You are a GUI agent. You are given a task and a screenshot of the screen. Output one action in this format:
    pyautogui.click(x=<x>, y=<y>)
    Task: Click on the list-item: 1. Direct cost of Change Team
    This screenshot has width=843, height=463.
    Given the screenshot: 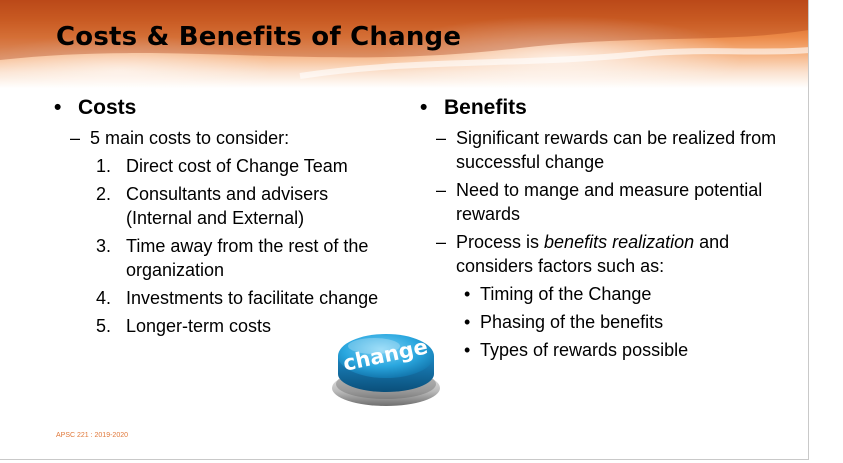 What is the action you would take?
    pyautogui.click(x=240, y=166)
    